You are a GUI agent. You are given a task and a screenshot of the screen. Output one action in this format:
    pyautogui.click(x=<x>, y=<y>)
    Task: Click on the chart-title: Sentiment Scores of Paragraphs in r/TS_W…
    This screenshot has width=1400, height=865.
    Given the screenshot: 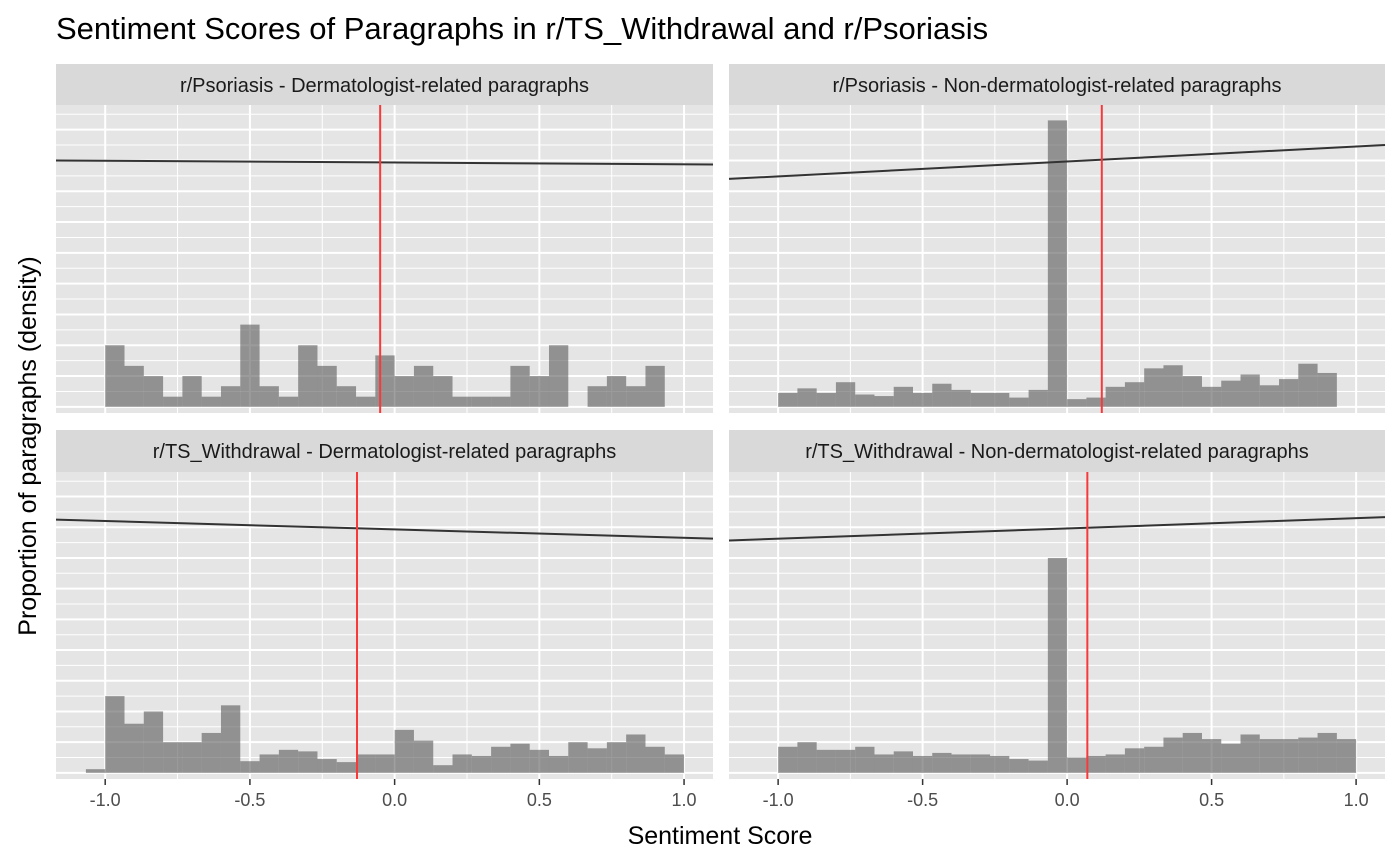 What is the action you would take?
    pyautogui.click(x=522, y=28)
    